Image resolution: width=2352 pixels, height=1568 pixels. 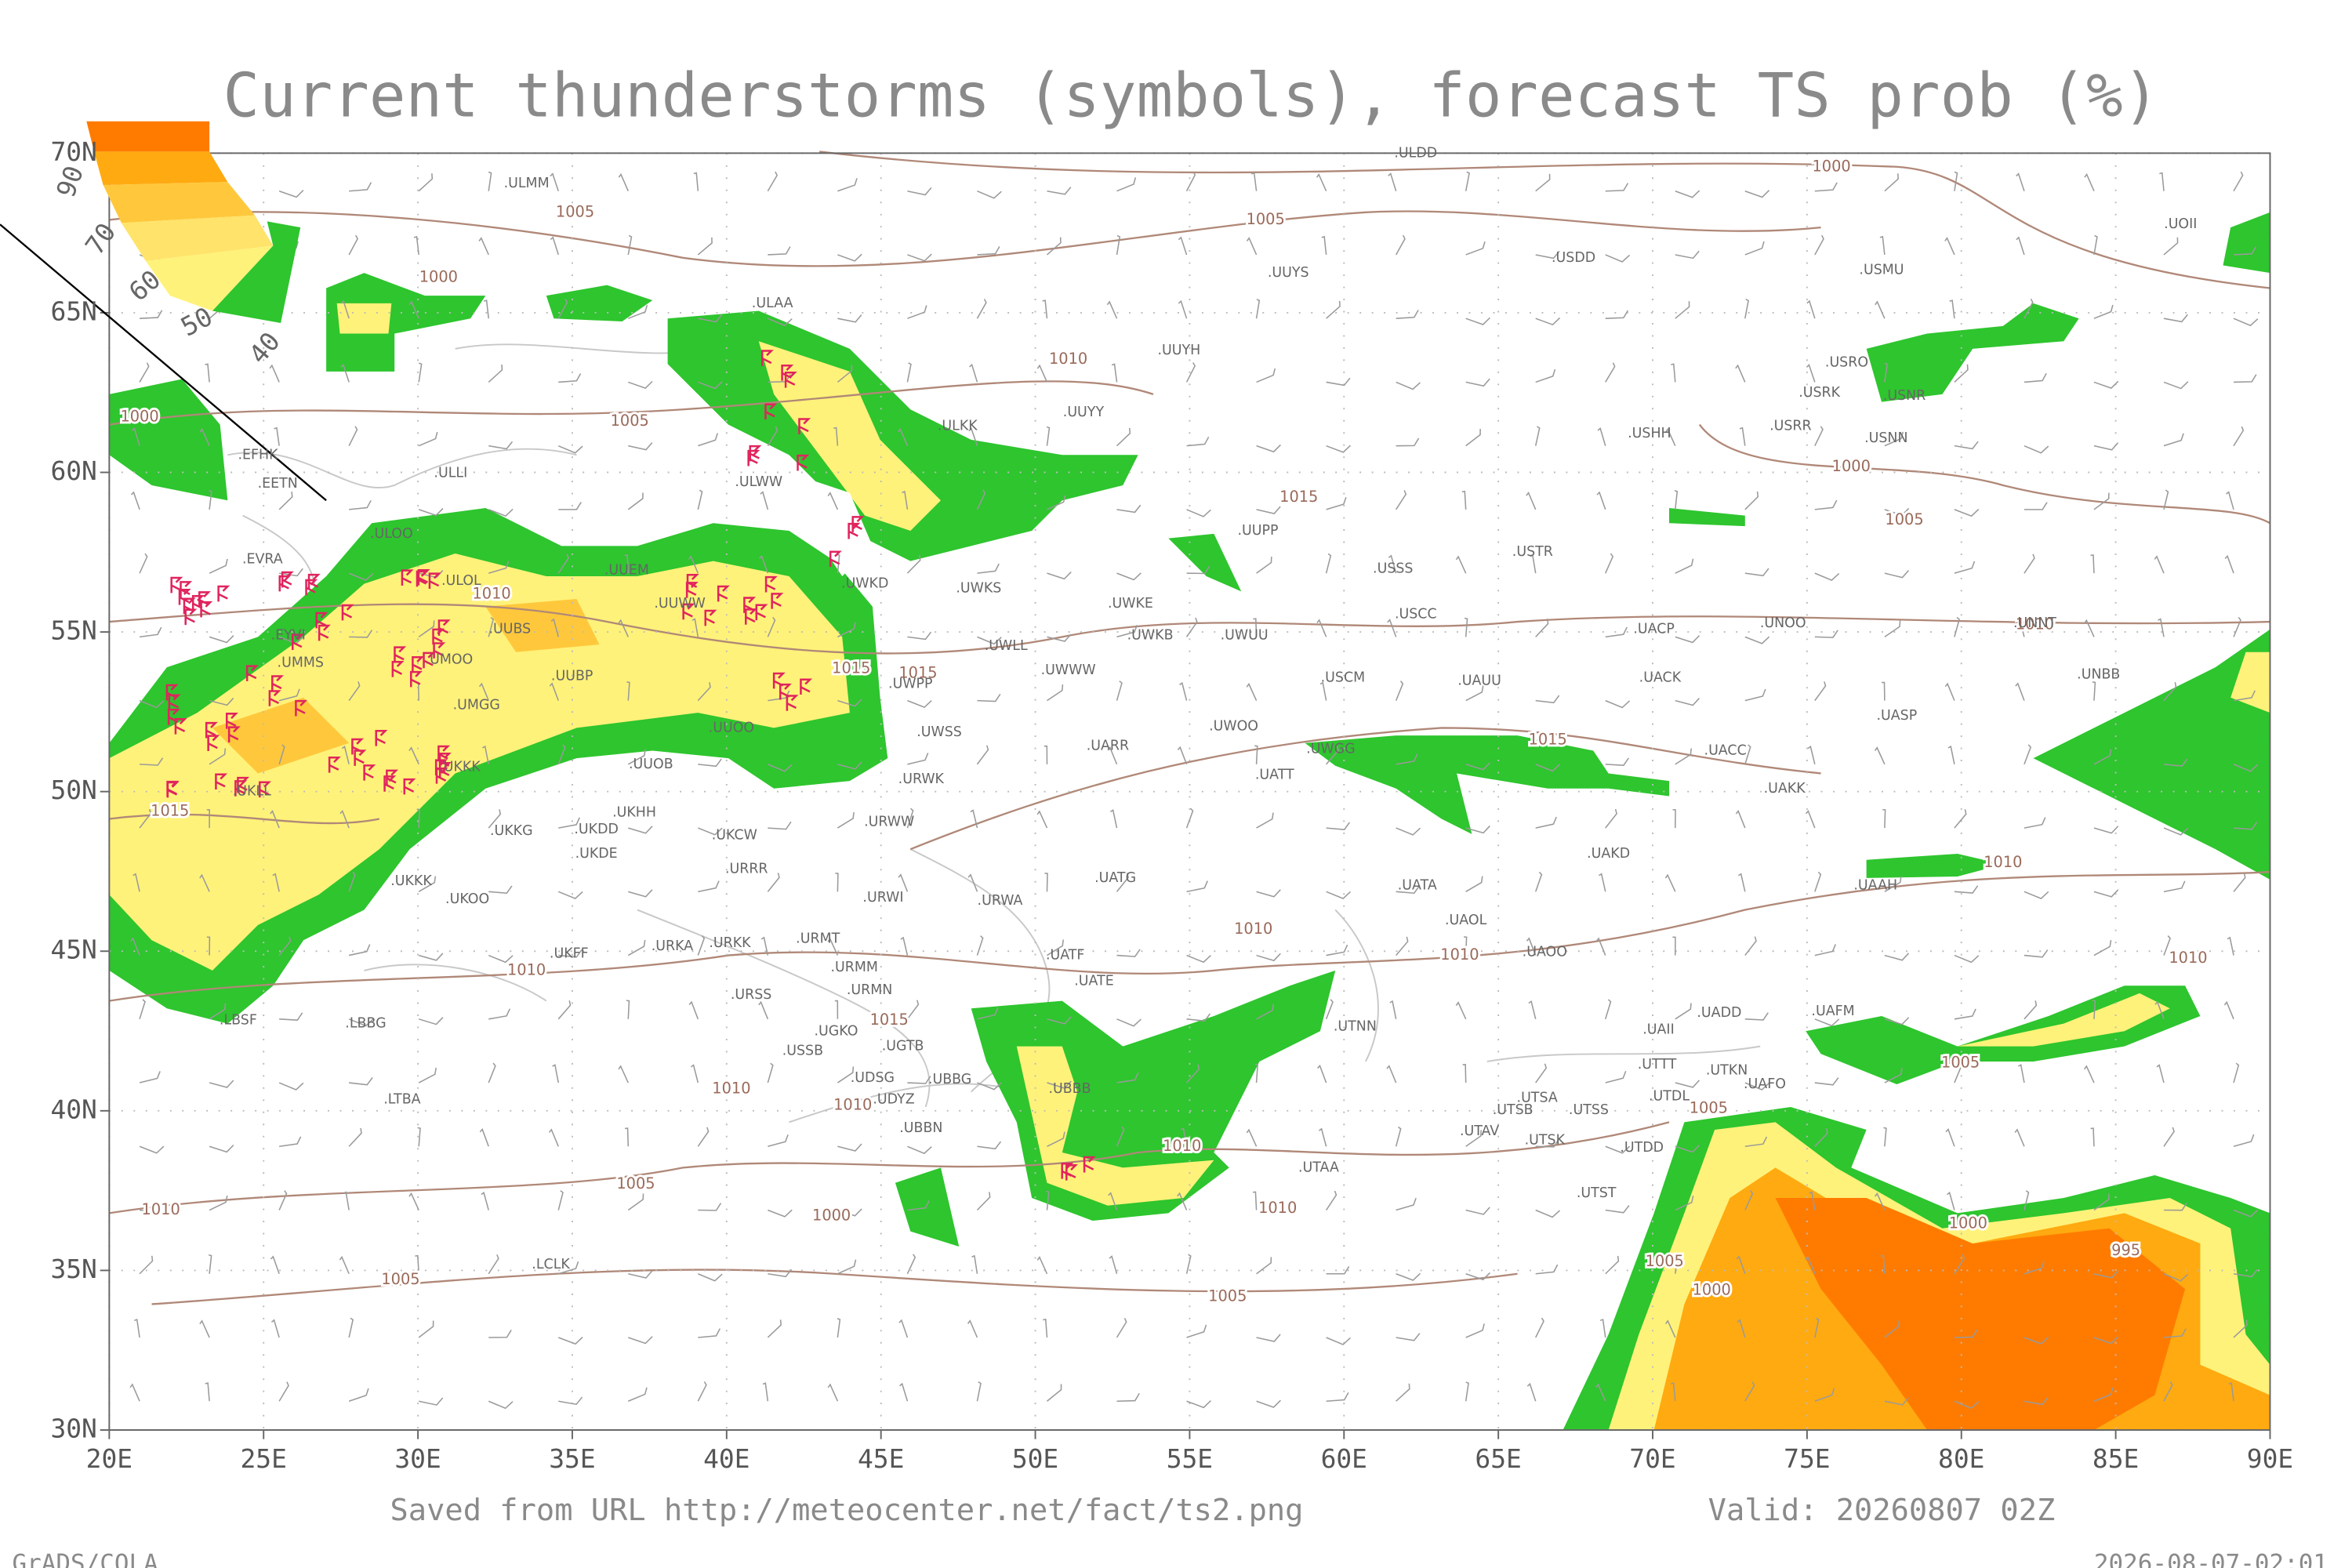 What do you see at coordinates (873, 1078) in the screenshot?
I see `station-label: .UDSG` at bounding box center [873, 1078].